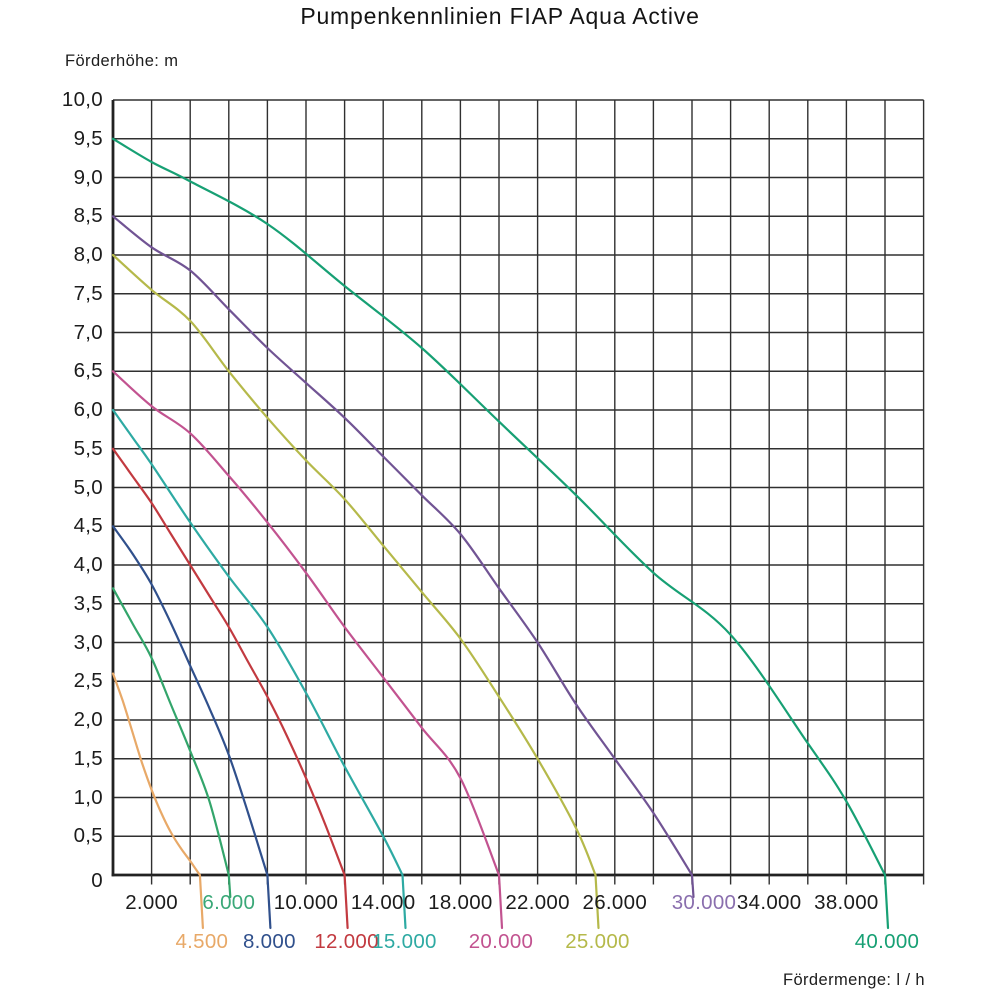 The width and height of the screenshot is (1000, 1000). Describe the element at coordinates (704, 902) in the screenshot. I see `x-tick-label: 30.000` at that location.